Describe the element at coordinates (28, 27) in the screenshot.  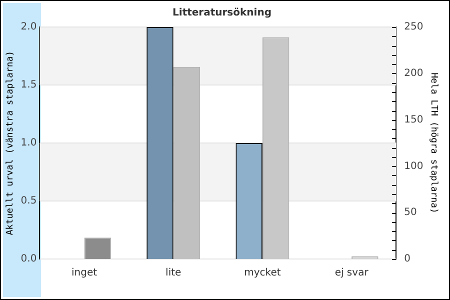
I see `y-tick-label: 2.0` at that location.